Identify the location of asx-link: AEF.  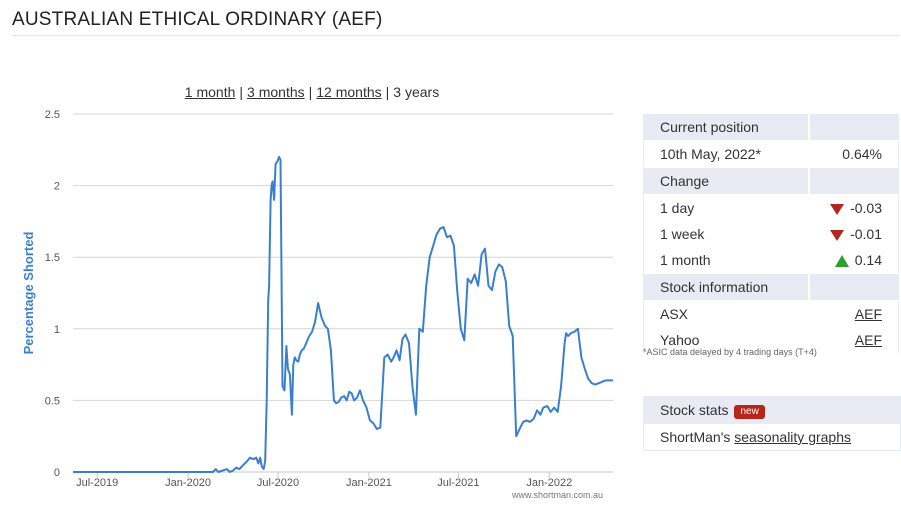
(868, 314).